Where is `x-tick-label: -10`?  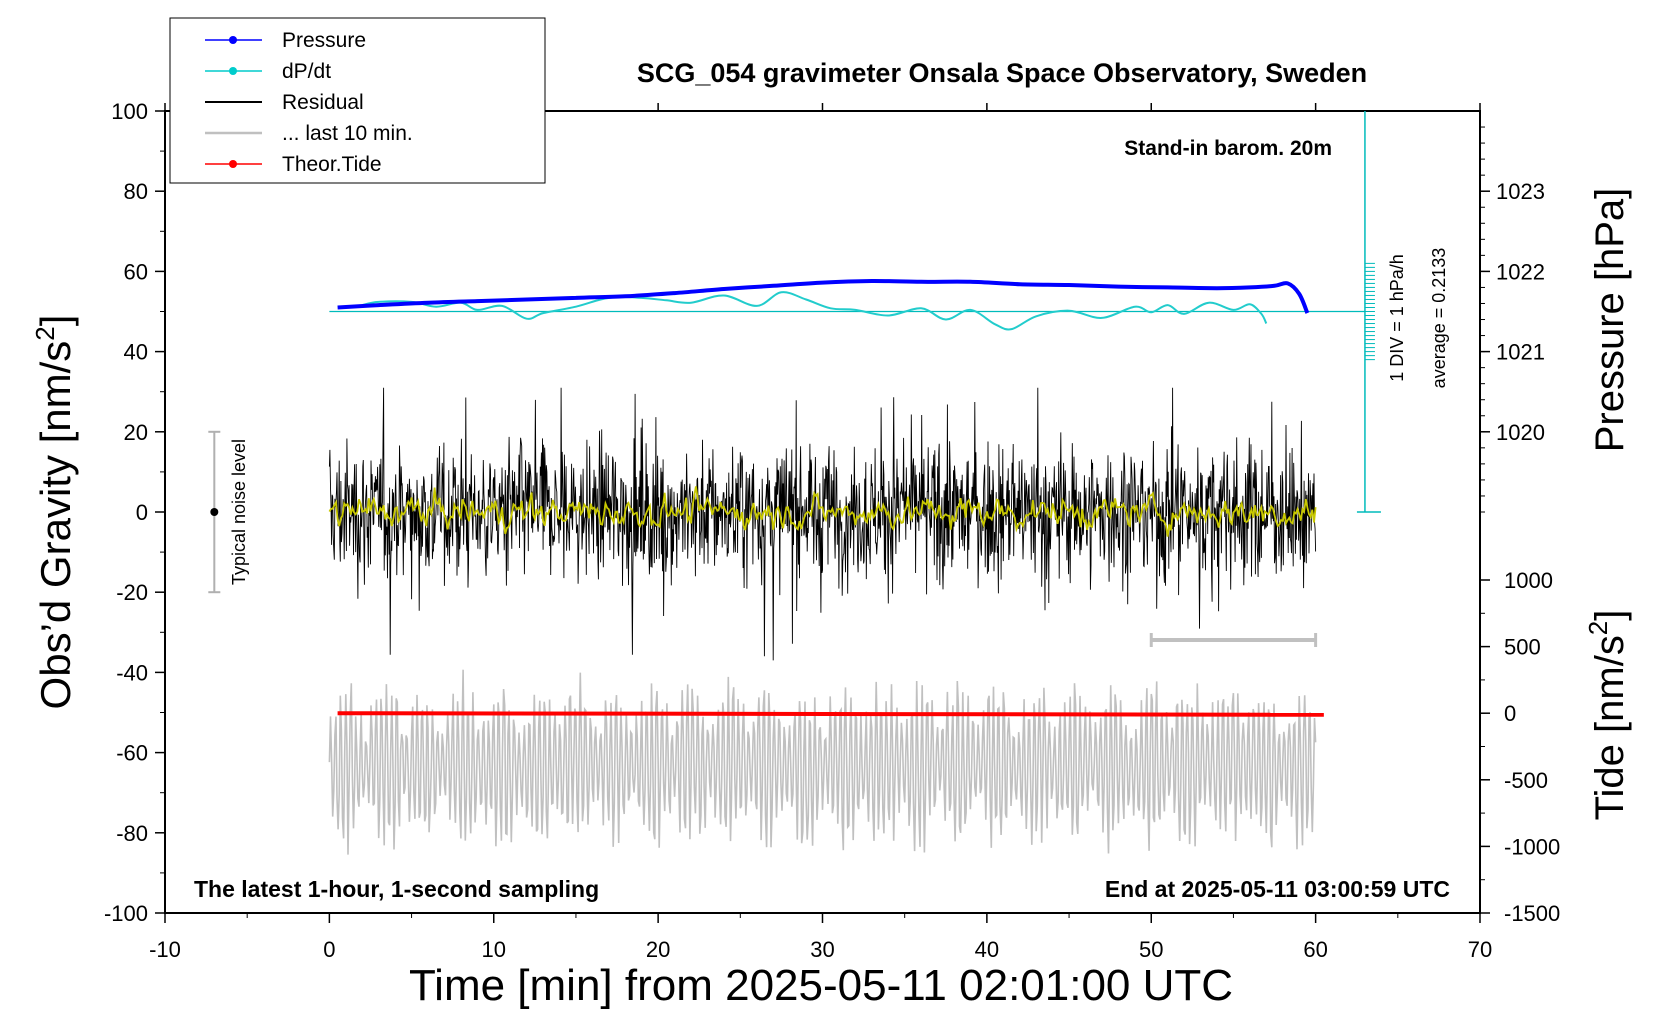 x-tick-label: -10 is located at coordinates (165, 949).